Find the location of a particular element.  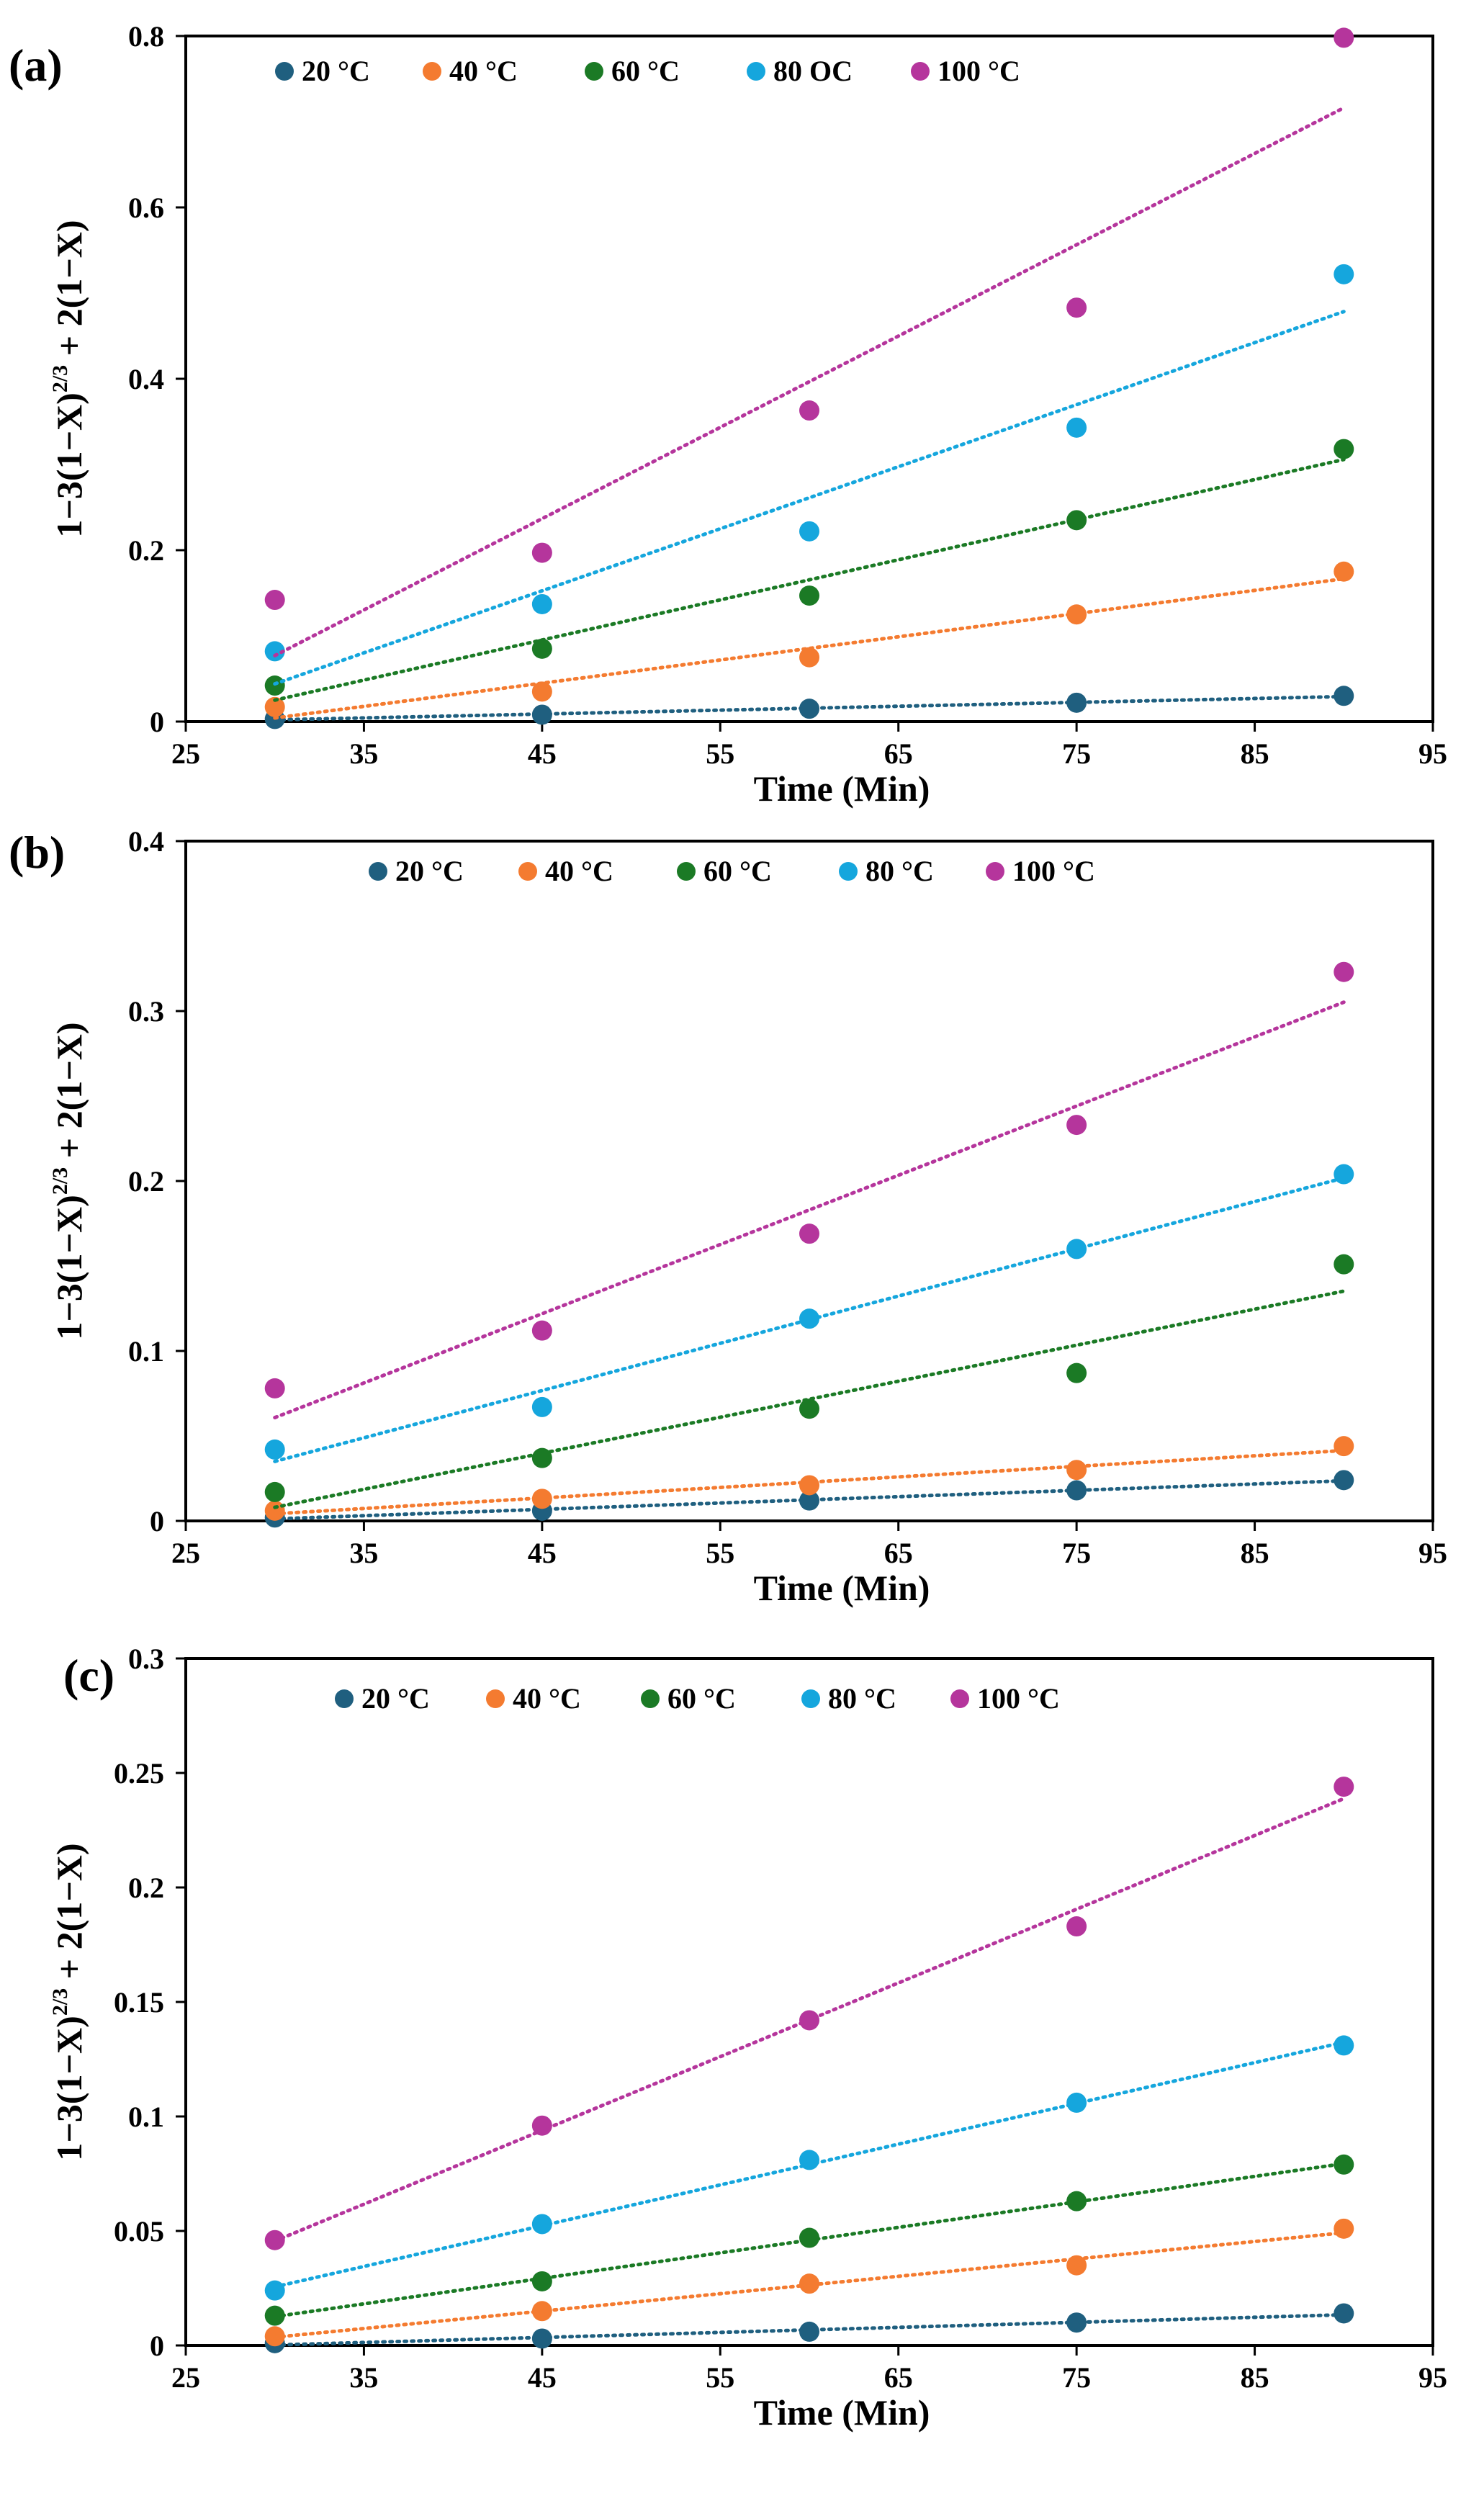

x-tick-label: 85 is located at coordinates (1255, 2378).